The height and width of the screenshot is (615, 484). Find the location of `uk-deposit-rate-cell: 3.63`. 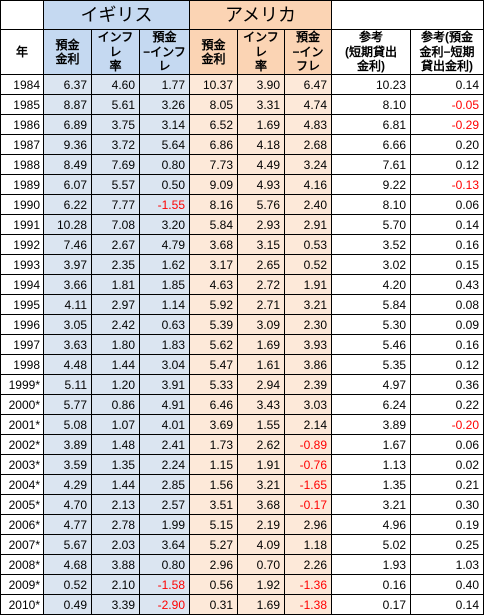

uk-deposit-rate-cell: 3.63 is located at coordinates (67, 344).